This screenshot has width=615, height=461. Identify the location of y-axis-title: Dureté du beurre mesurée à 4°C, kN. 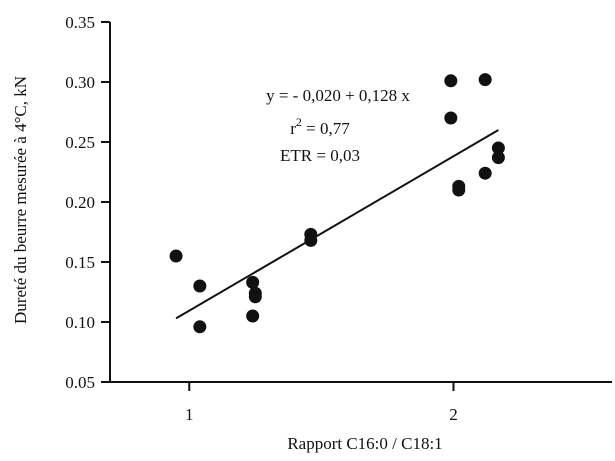
(20, 200).